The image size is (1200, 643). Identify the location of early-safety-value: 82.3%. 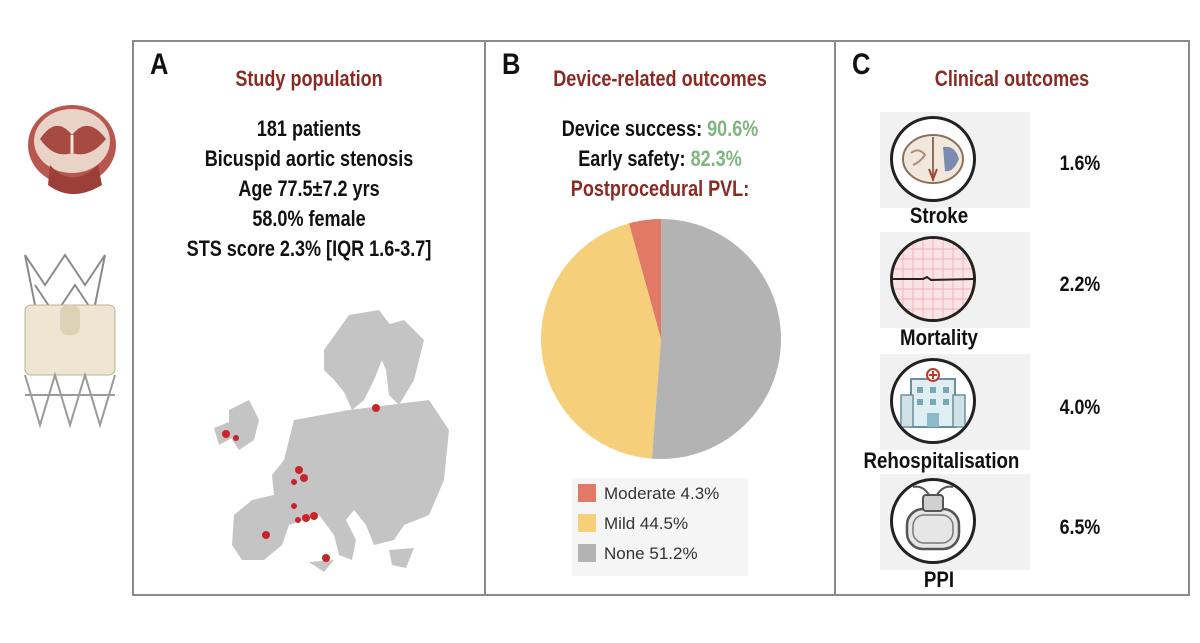
(716, 158).